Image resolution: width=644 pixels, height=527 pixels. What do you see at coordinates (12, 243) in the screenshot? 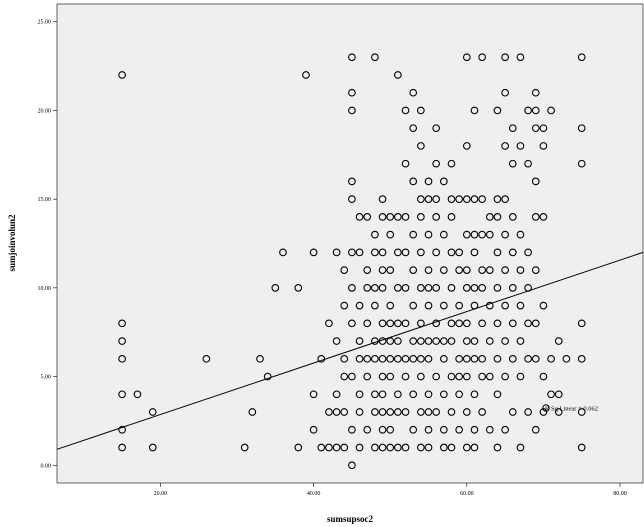
I see `y-axis-title: sumjoinvolun2` at bounding box center [12, 243].